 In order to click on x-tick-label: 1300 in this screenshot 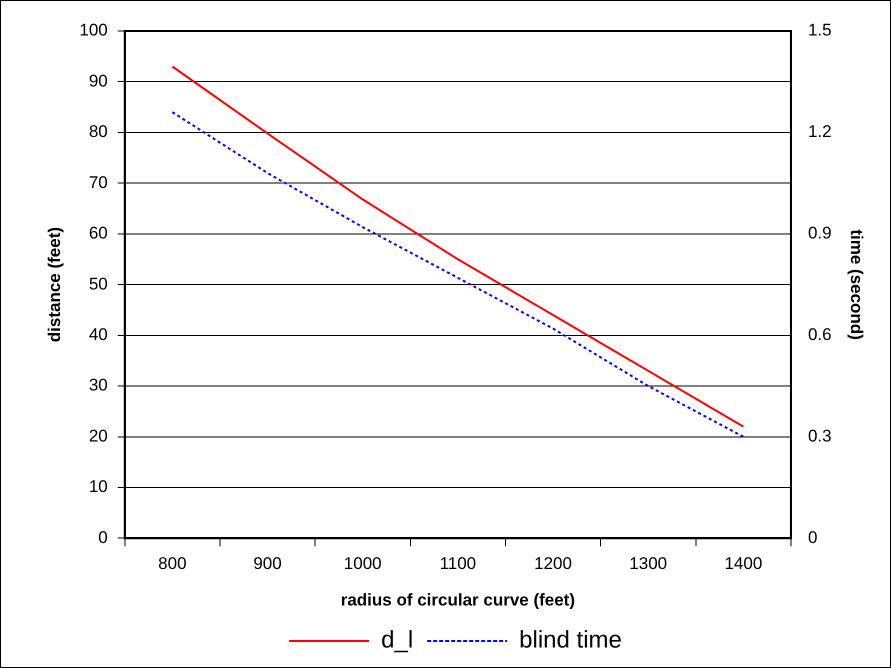, I will do `click(648, 564)`.